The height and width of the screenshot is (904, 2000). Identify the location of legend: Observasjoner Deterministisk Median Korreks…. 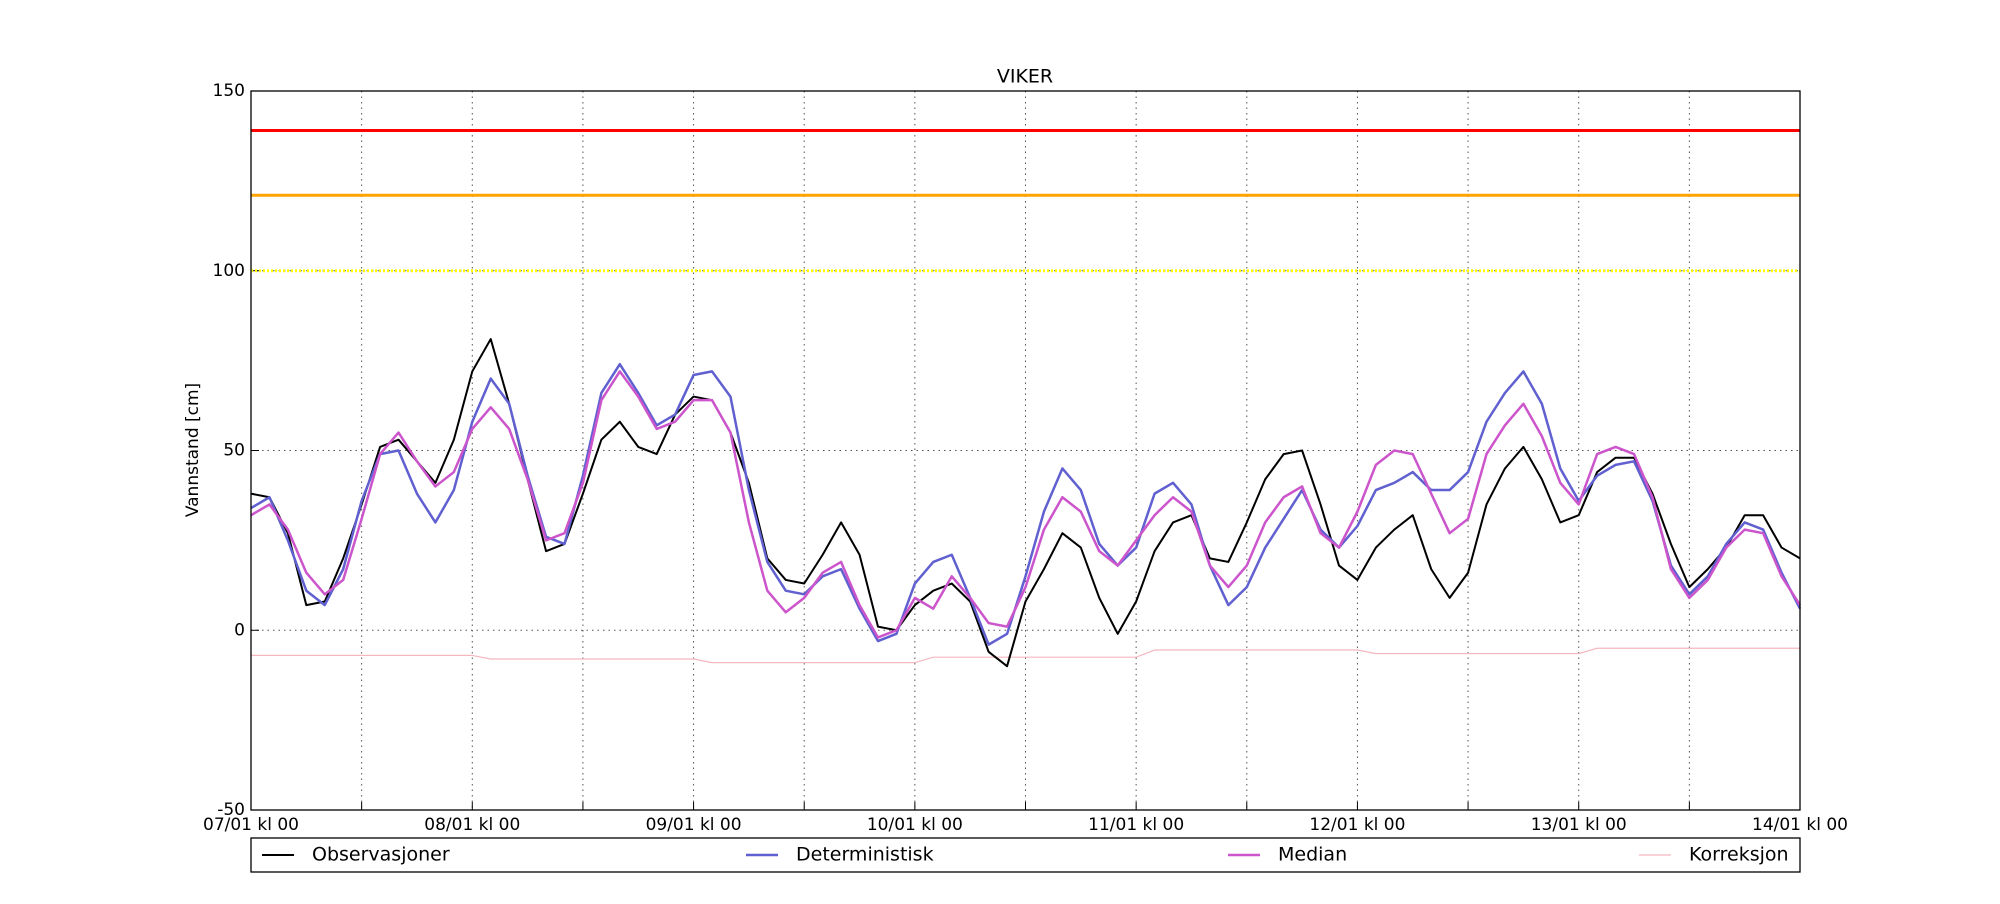
(1025, 855).